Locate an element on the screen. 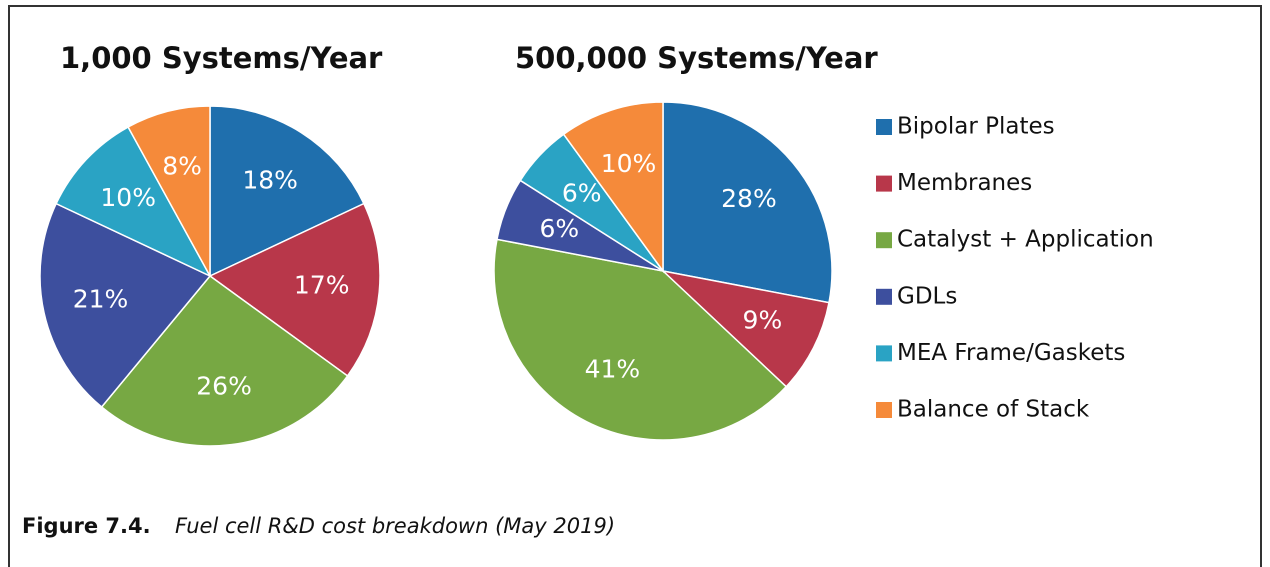 The width and height of the screenshot is (1270, 567). chart-title: 1,000 Systems/Year is located at coordinates (221, 58).